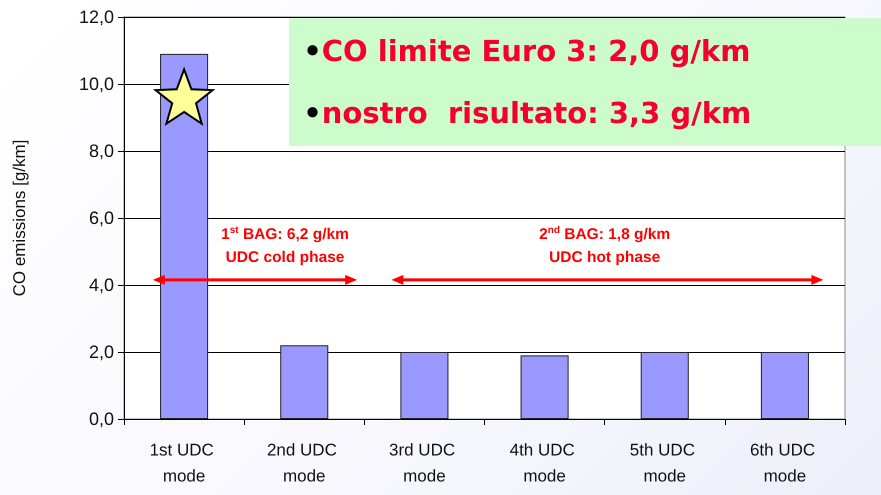  I want to click on x-tick-label: 6th UDC mode, so click(785, 463).